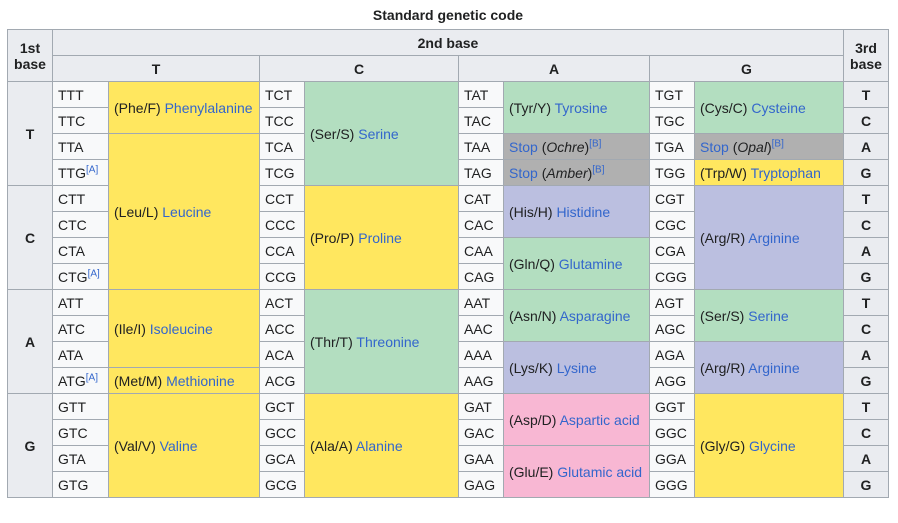 Image resolution: width=898 pixels, height=523 pixels. I want to click on amino-acid-link: Tryptophan, so click(785, 172).